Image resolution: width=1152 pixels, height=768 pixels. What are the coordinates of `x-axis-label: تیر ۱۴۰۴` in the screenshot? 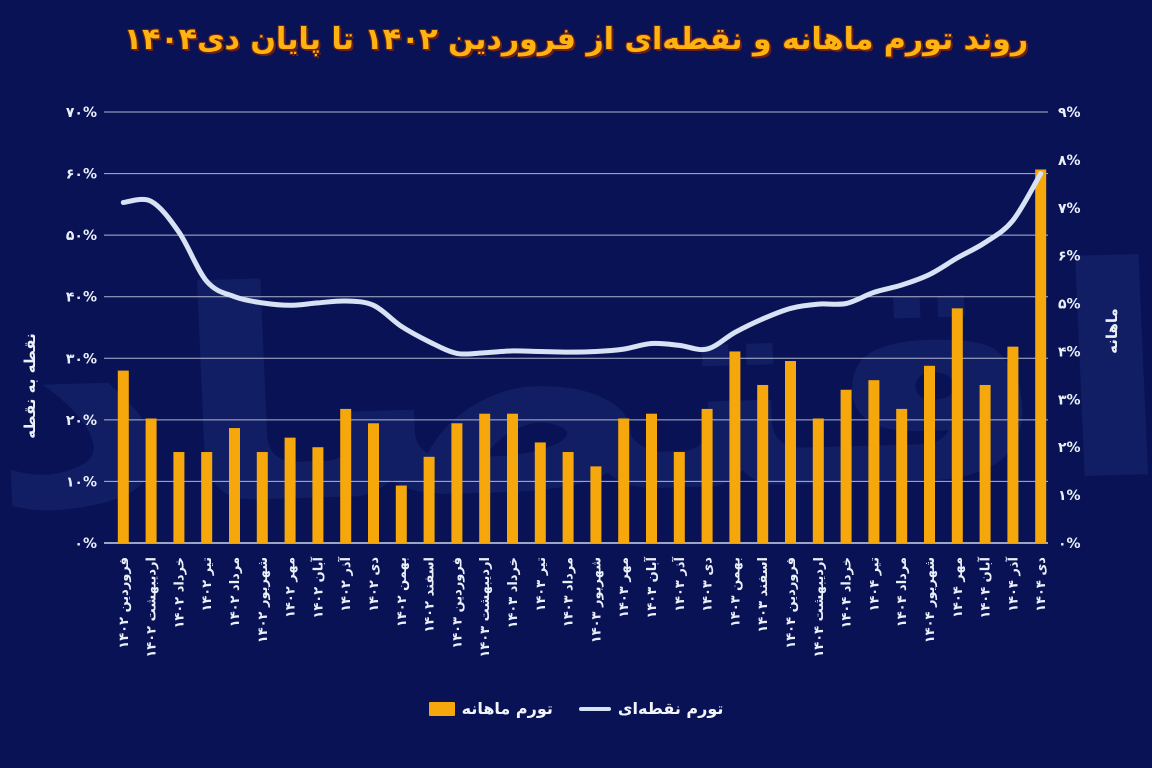 It's located at (874, 584).